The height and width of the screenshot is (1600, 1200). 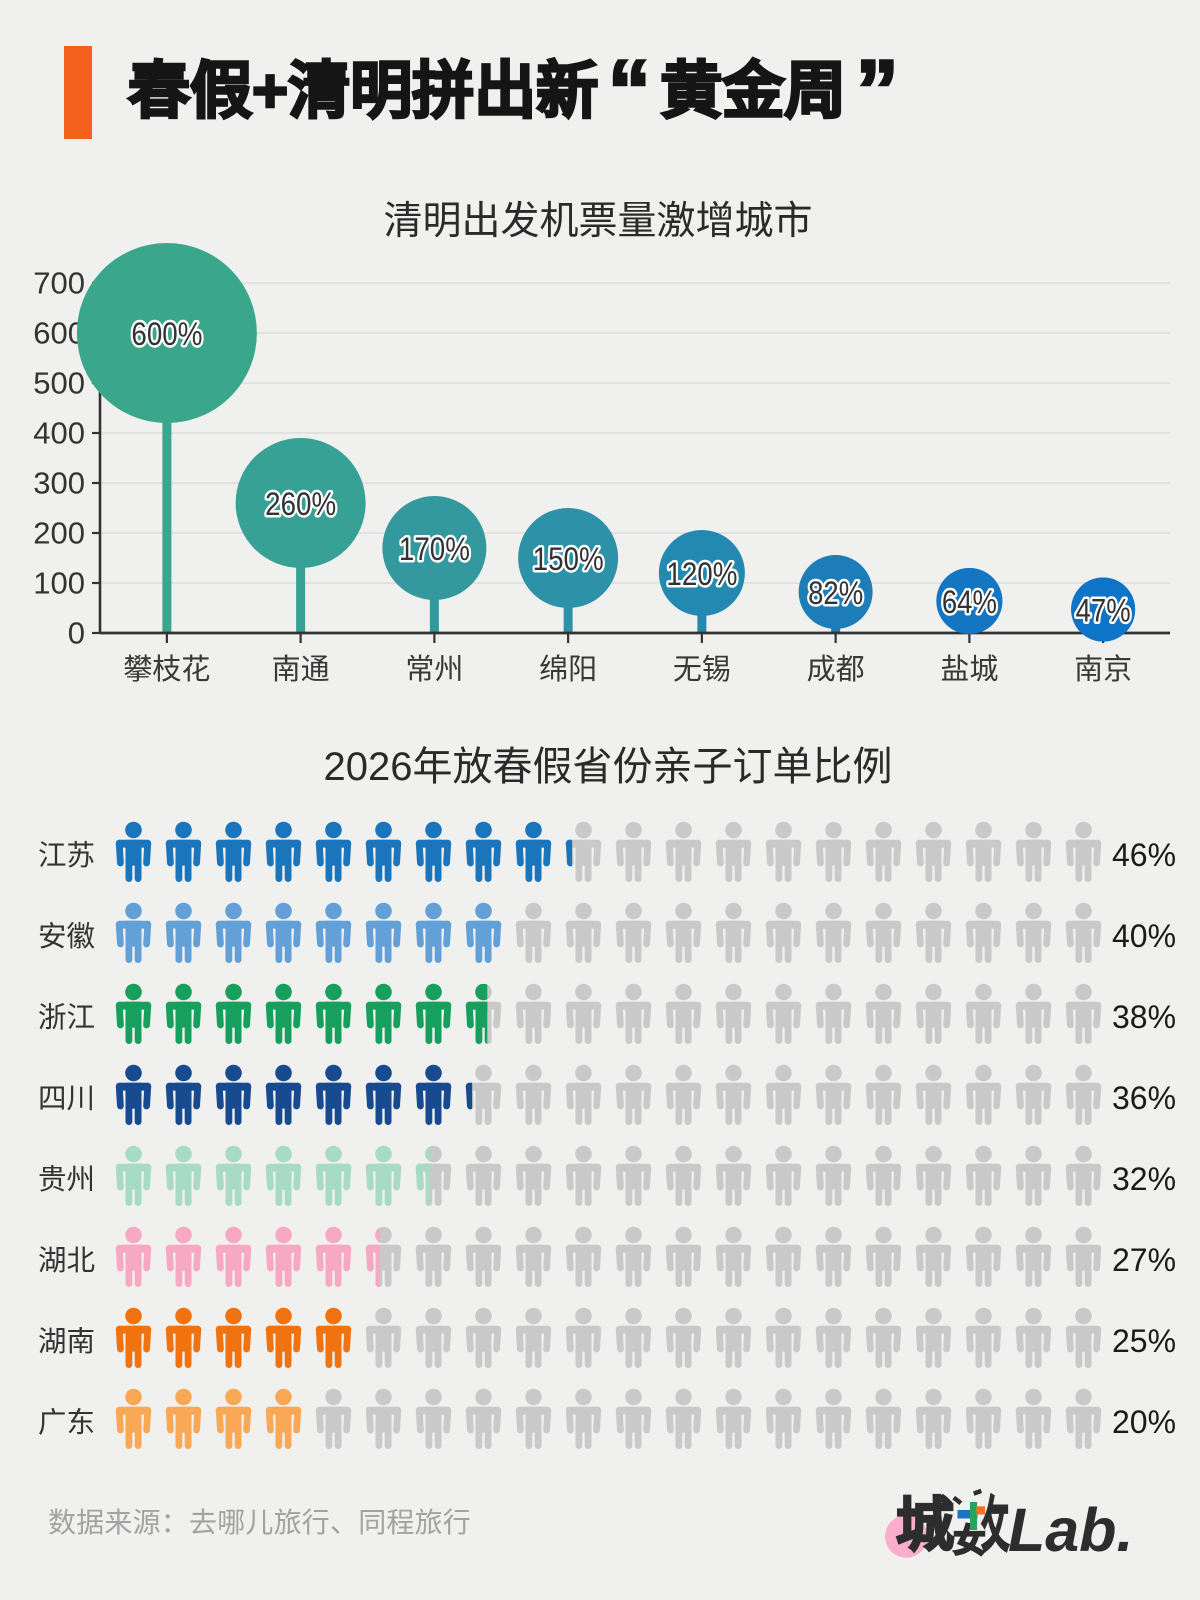 What do you see at coordinates (1144, 1098) in the screenshot?
I see `svg-text: 36%` at bounding box center [1144, 1098].